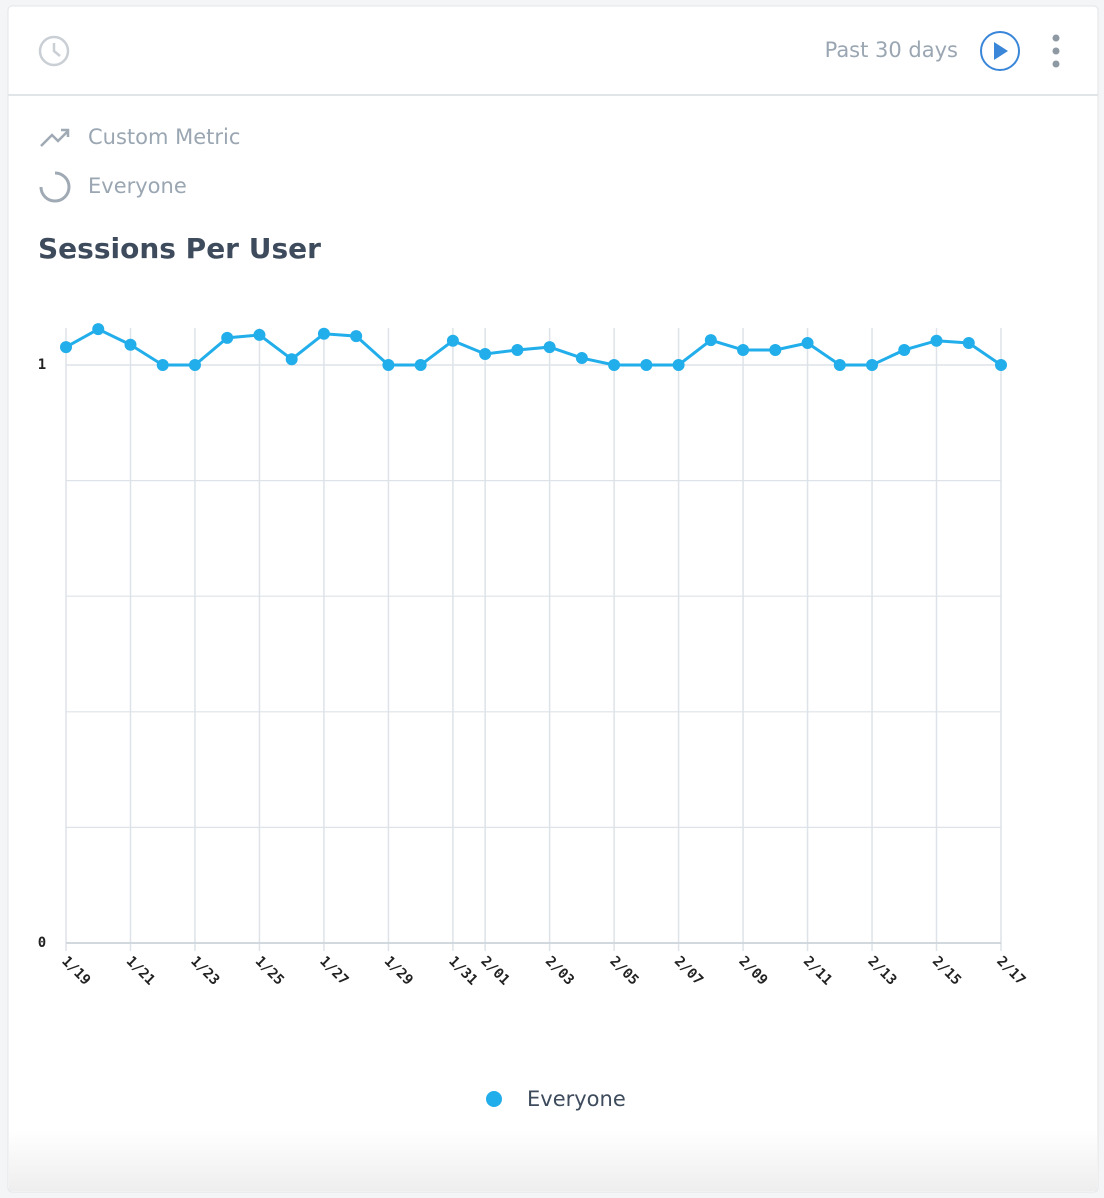 The image size is (1104, 1198). What do you see at coordinates (1056, 51) in the screenshot?
I see `more-menu` at bounding box center [1056, 51].